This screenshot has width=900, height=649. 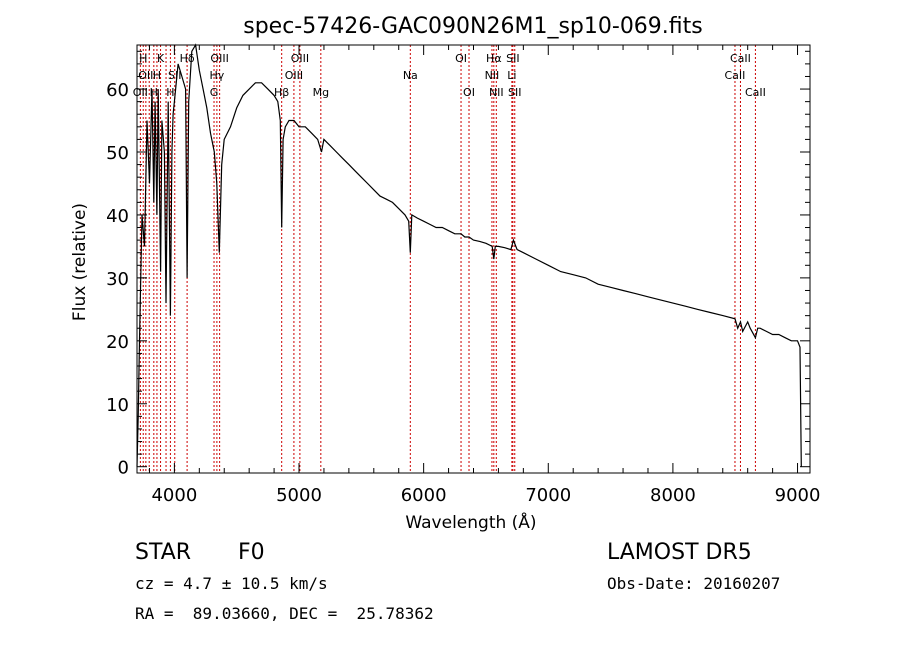 What do you see at coordinates (424, 495) in the screenshot?
I see `x-tick-label: 6000` at bounding box center [424, 495].